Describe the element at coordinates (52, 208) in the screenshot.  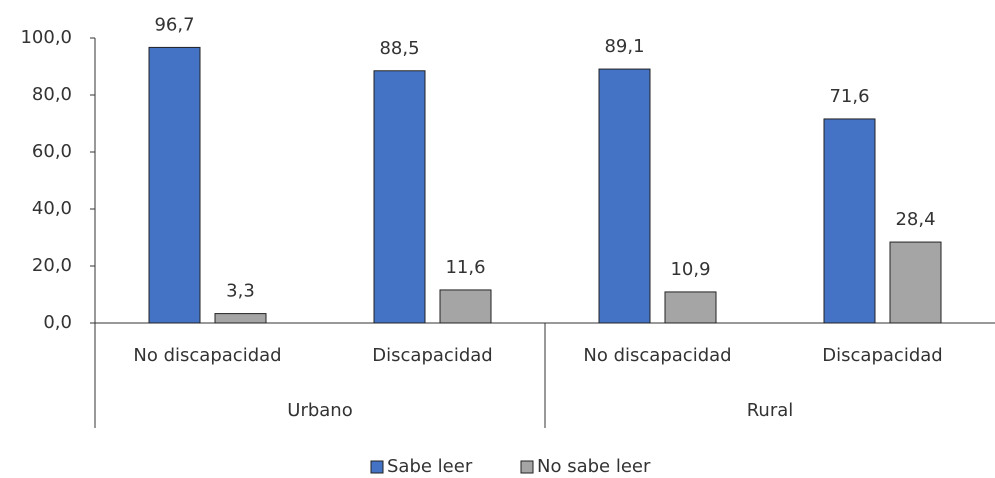
I see `y-tick-label: 40,0` at that location.